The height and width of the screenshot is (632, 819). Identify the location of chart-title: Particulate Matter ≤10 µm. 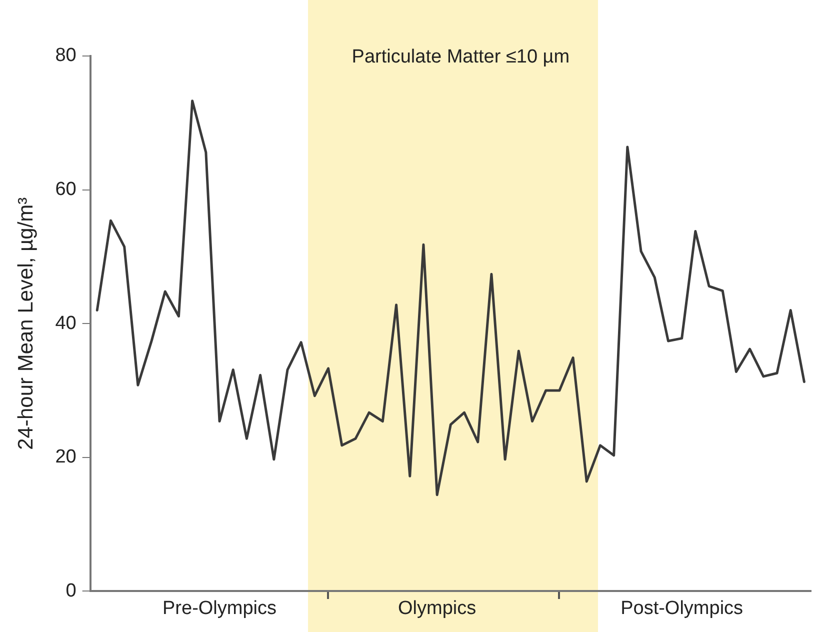
(461, 57).